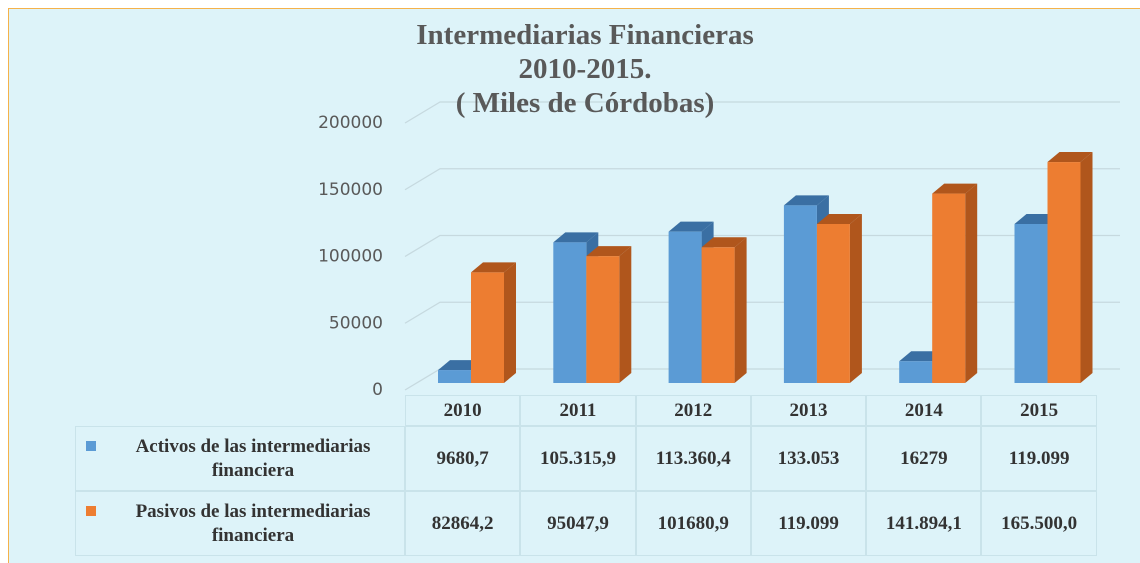 The width and height of the screenshot is (1140, 563). What do you see at coordinates (253, 458) in the screenshot?
I see `legend-label: Activos de las intermediarias financiera` at bounding box center [253, 458].